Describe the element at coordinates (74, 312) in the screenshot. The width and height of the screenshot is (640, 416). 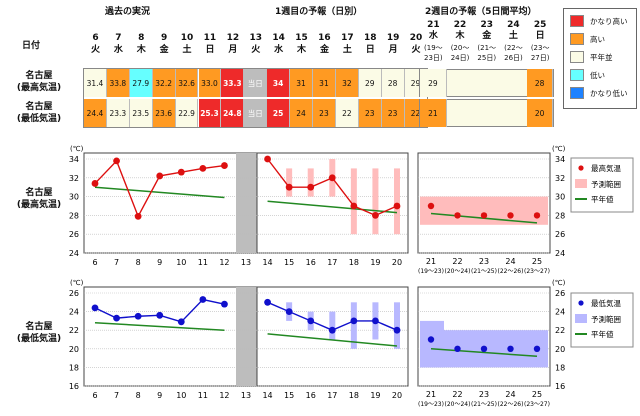
I see `y-tick-label: 24` at that location.